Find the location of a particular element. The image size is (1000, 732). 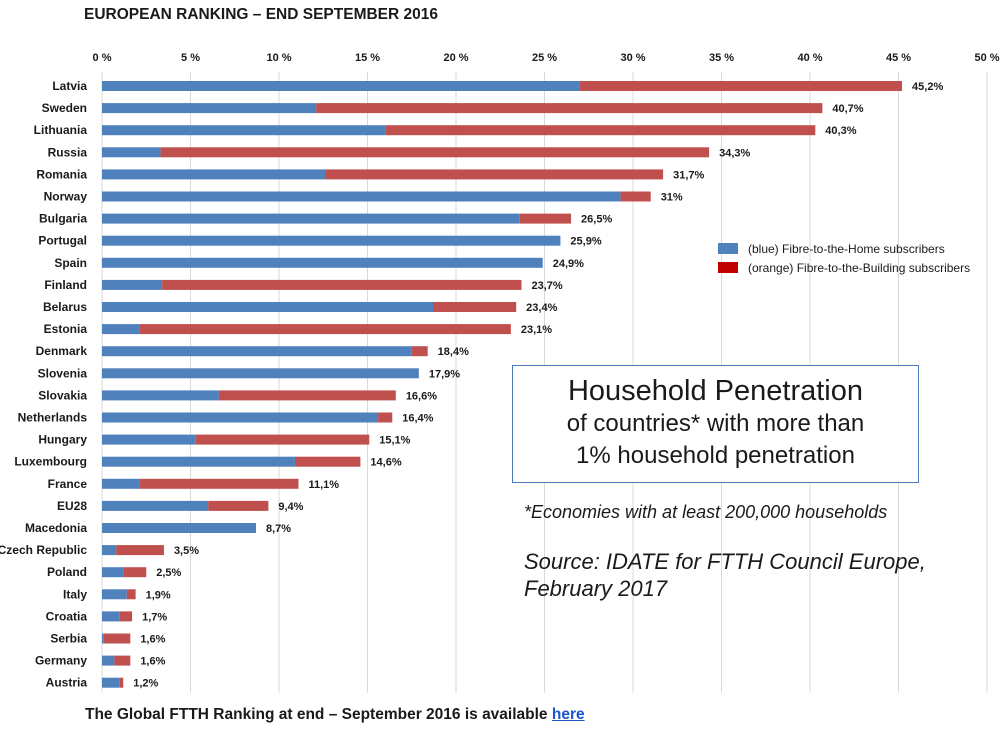

category-label: Italy is located at coordinates (75, 594).